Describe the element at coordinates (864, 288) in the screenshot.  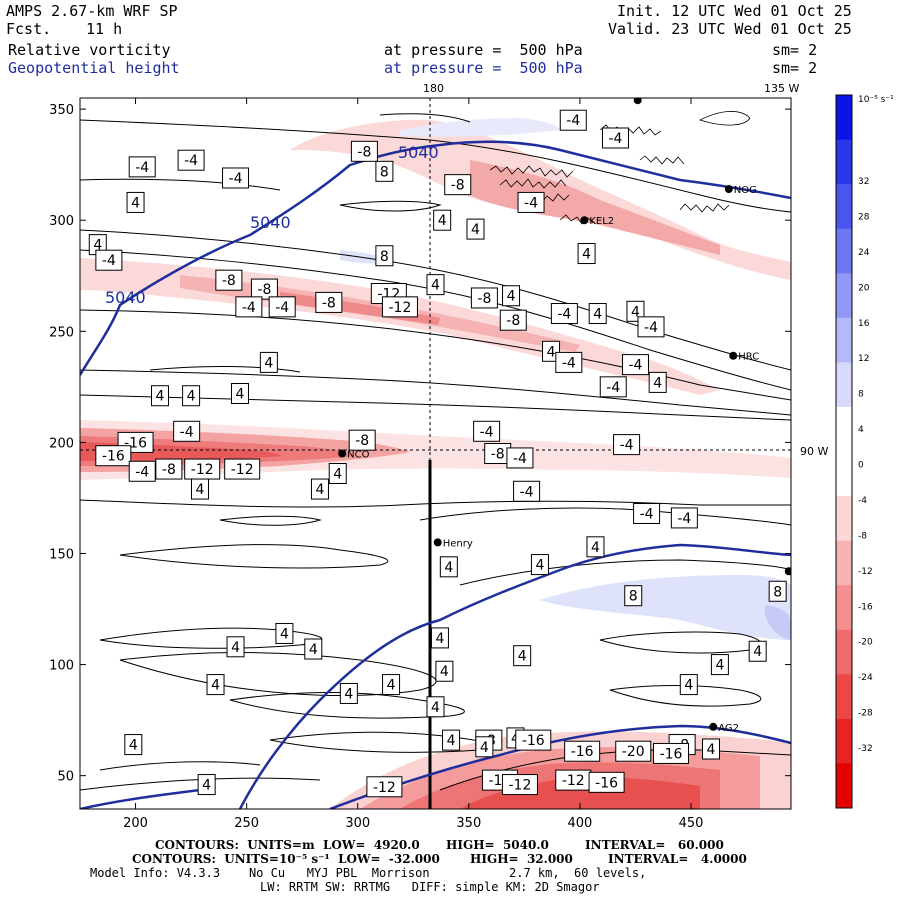
I see `colorbar-tick-label: 20` at that location.